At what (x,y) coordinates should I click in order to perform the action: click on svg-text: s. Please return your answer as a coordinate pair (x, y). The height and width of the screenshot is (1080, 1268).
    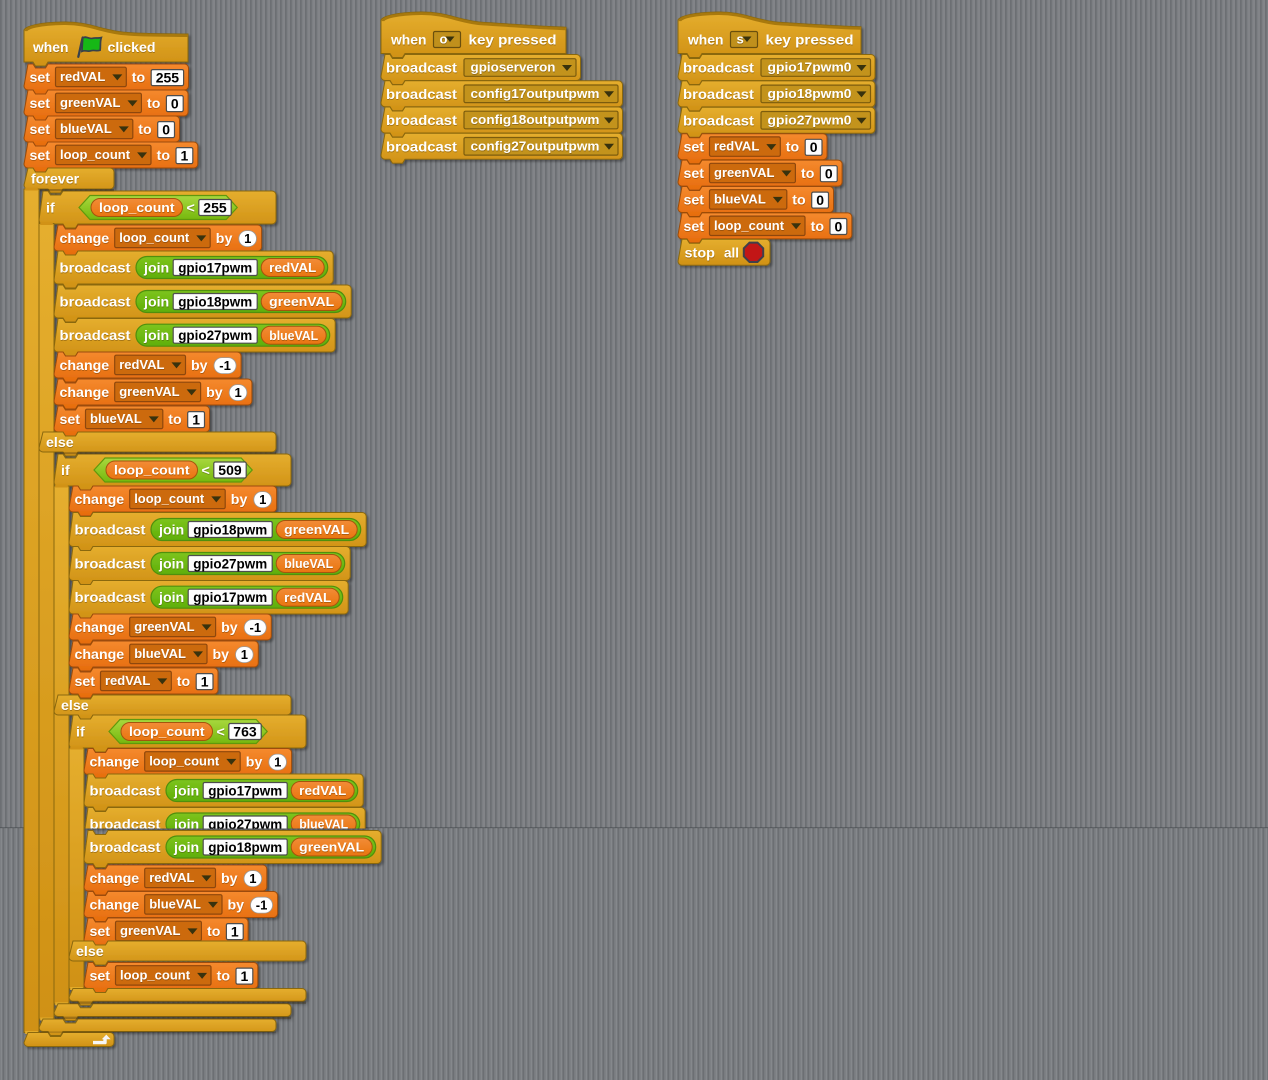
    Looking at the image, I should click on (740, 40).